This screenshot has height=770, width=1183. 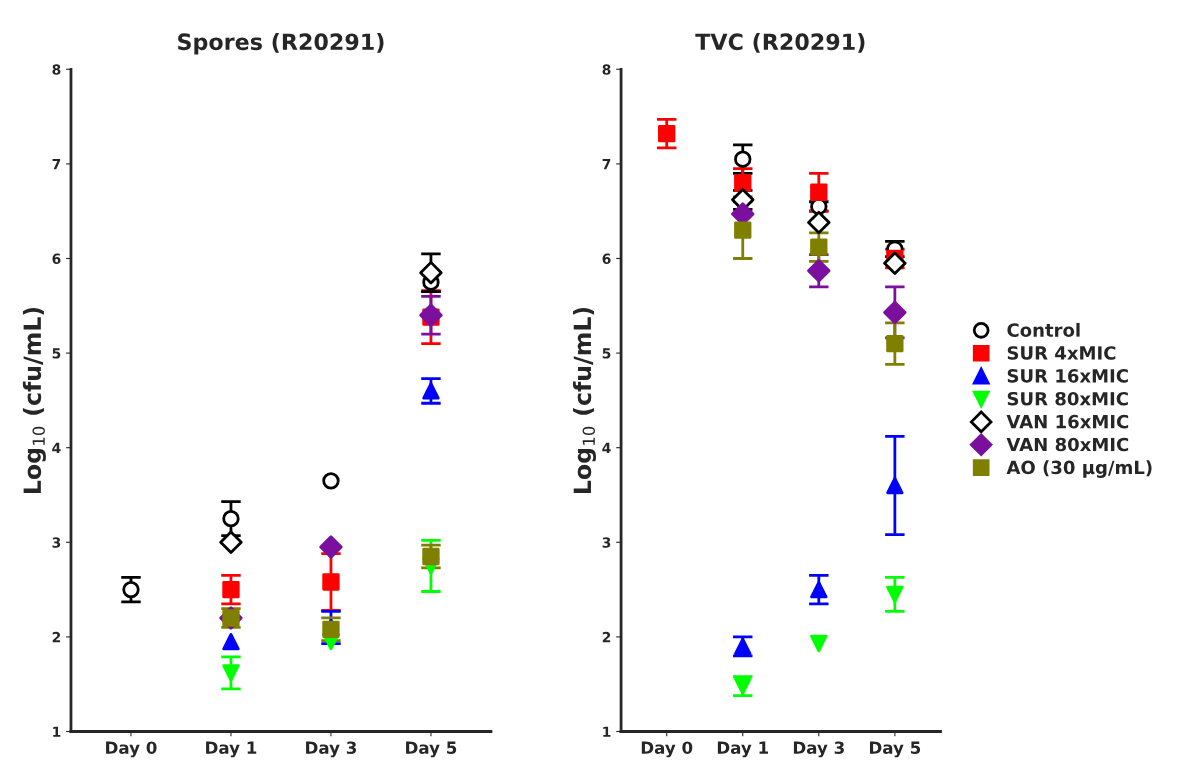 I want to click on legend-label: SUR 80xMIC, so click(x=1067, y=398).